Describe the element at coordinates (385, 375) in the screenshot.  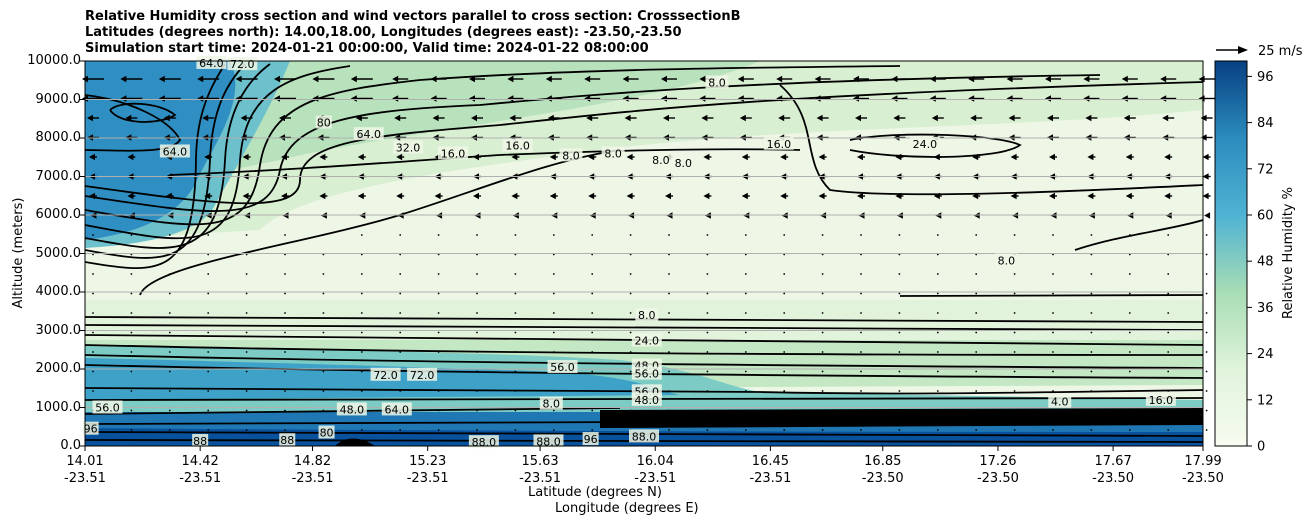
I see `contour-label: 72.0` at that location.